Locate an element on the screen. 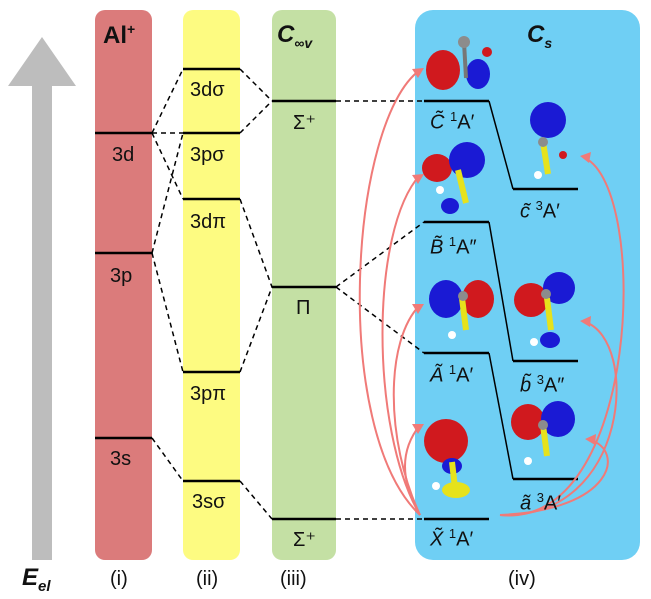 Image resolution: width=651 pixels, height=599 pixels. label-a-triplet: ã 3A′ is located at coordinates (541, 502).